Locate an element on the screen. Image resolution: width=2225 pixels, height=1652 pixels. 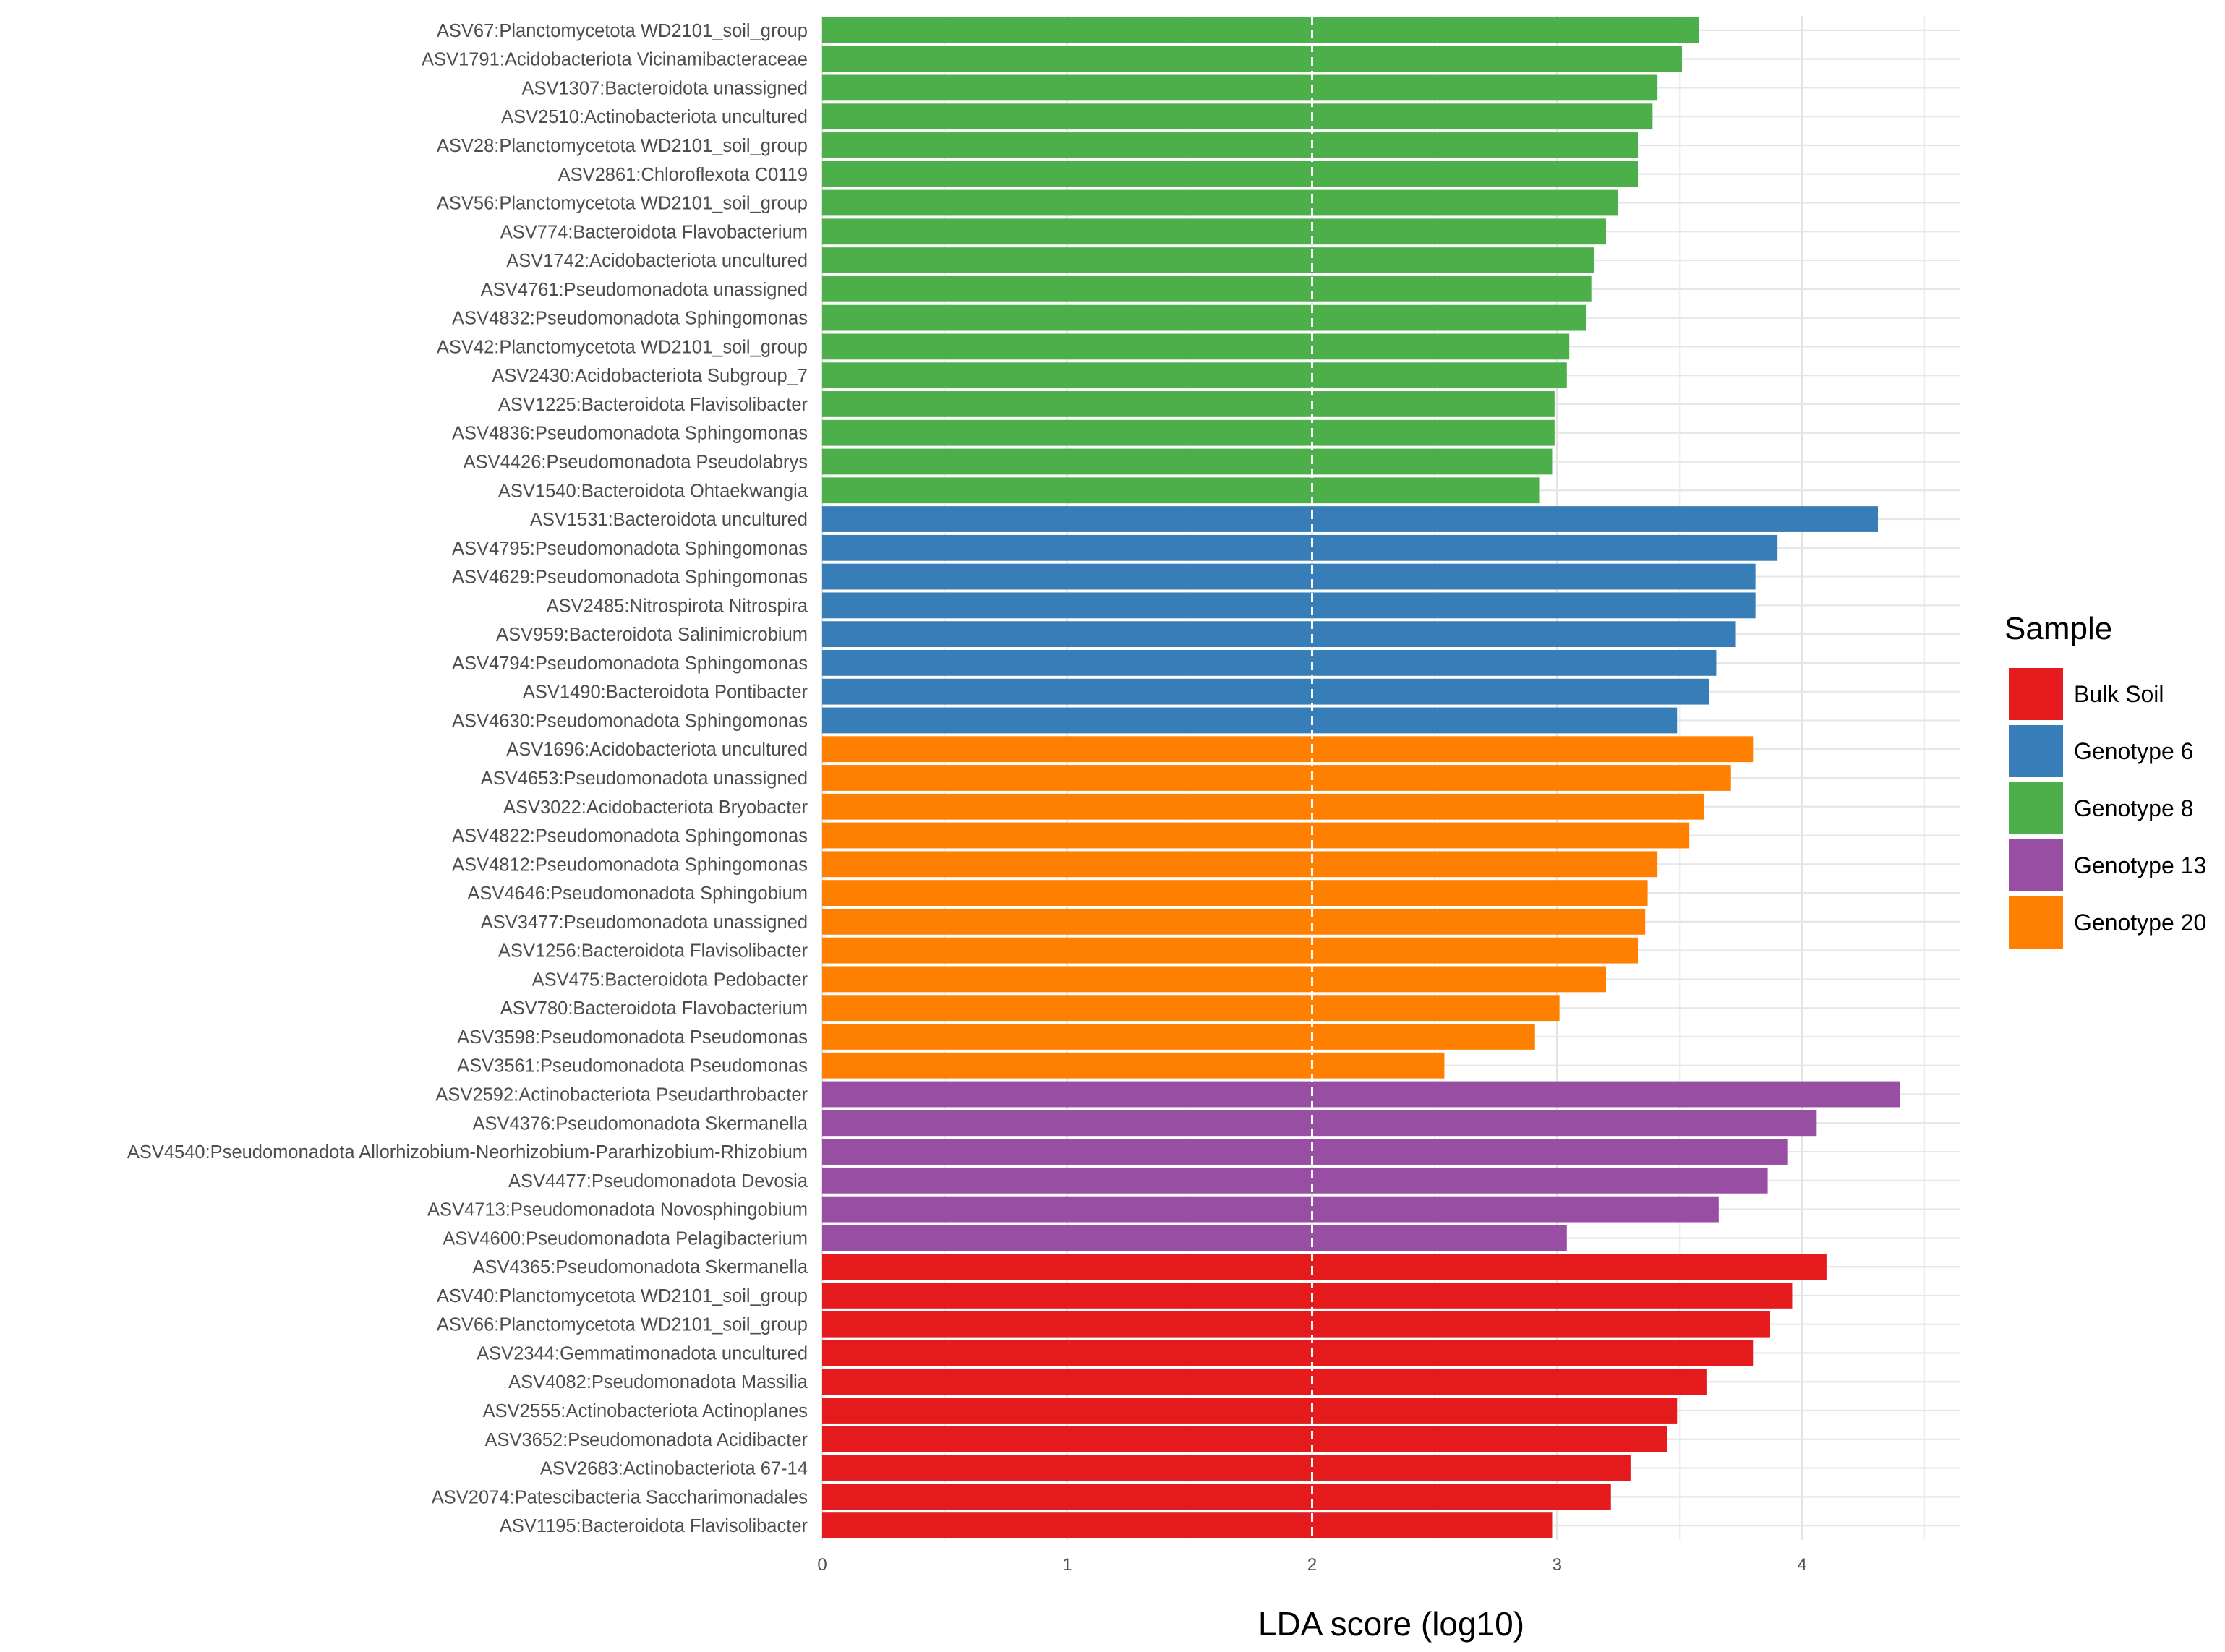
category-label: ASV1531:Bacteroidota uncultured is located at coordinates (669, 520).